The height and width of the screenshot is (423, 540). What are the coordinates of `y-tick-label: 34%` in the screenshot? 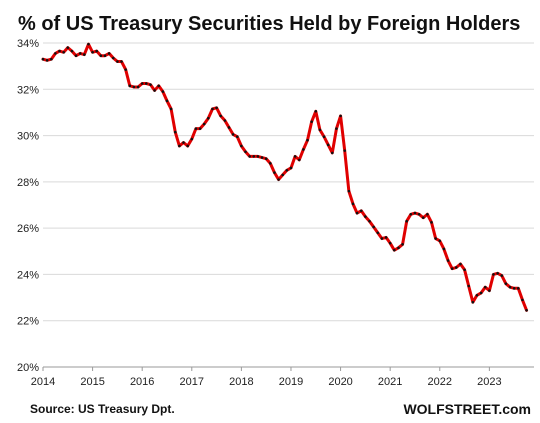 It's located at (28, 44).